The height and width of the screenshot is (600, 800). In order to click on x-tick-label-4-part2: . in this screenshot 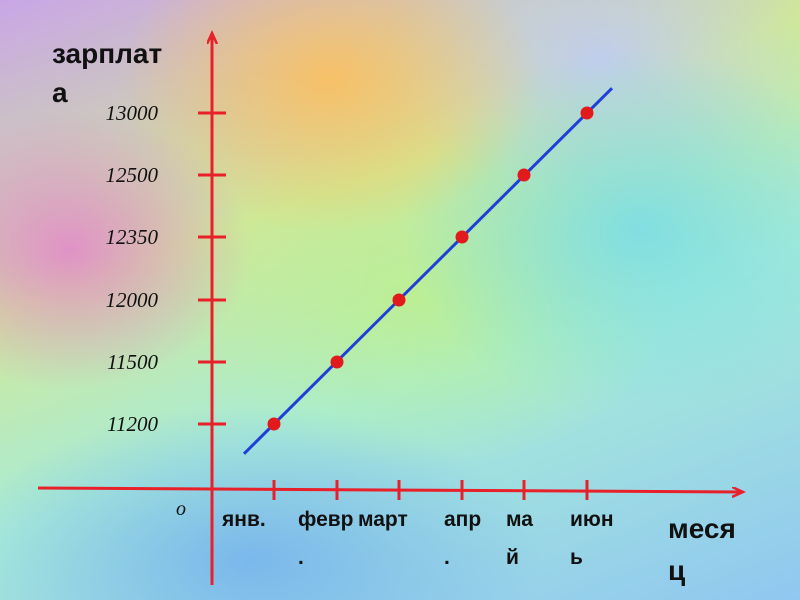, I will do `click(447, 557)`.